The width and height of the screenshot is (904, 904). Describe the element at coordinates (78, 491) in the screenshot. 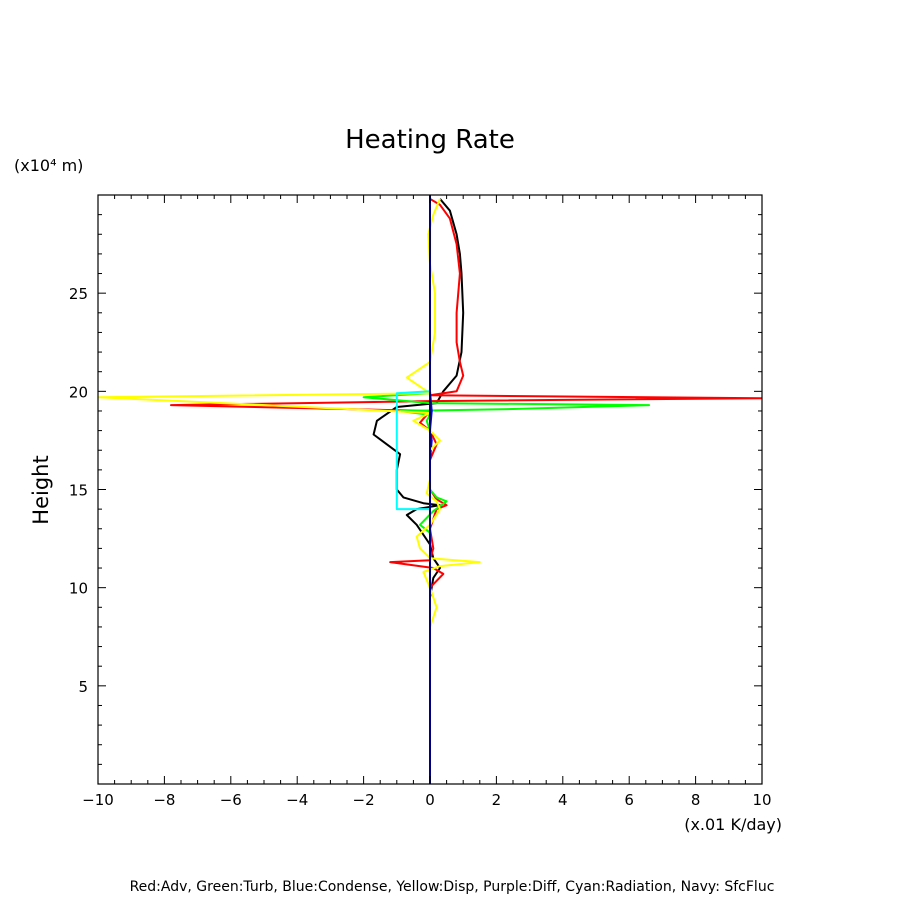

I see `y-tick-label: 15` at that location.